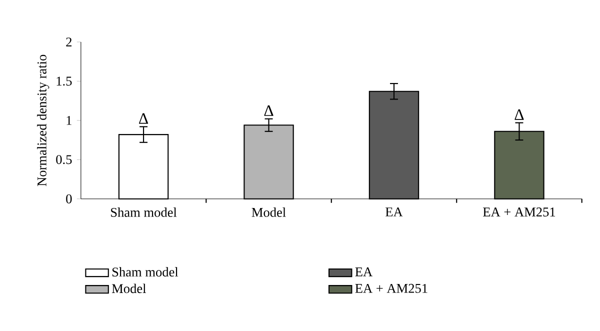 The height and width of the screenshot is (331, 600). Describe the element at coordinates (145, 272) in the screenshot. I see `legend-label: Sham model` at that location.